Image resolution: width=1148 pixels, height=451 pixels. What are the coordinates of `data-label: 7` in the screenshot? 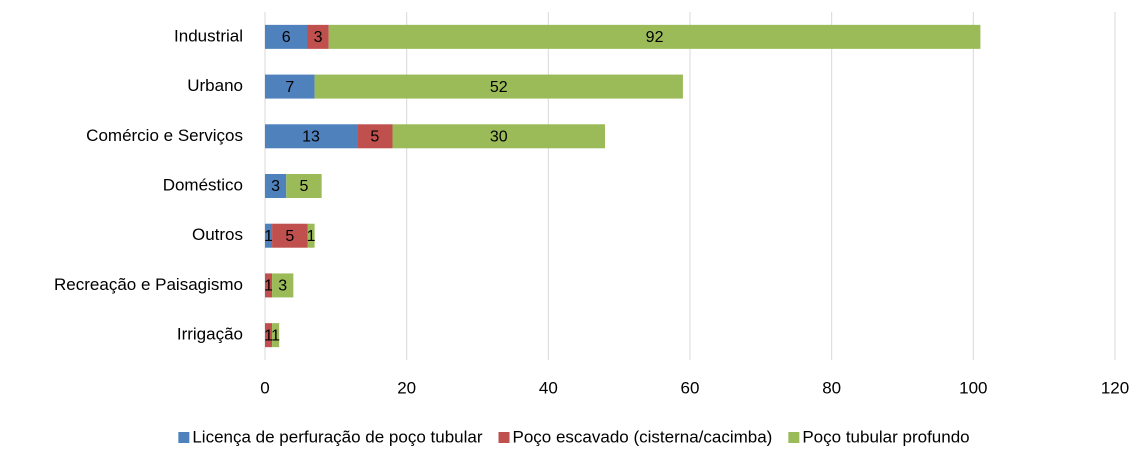 It's located at (289, 87).